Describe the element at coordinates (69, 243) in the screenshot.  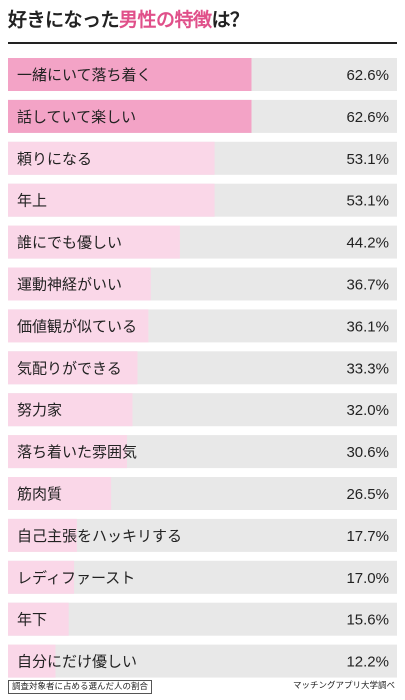
I see `category-label: 誰にでも優しい` at that location.